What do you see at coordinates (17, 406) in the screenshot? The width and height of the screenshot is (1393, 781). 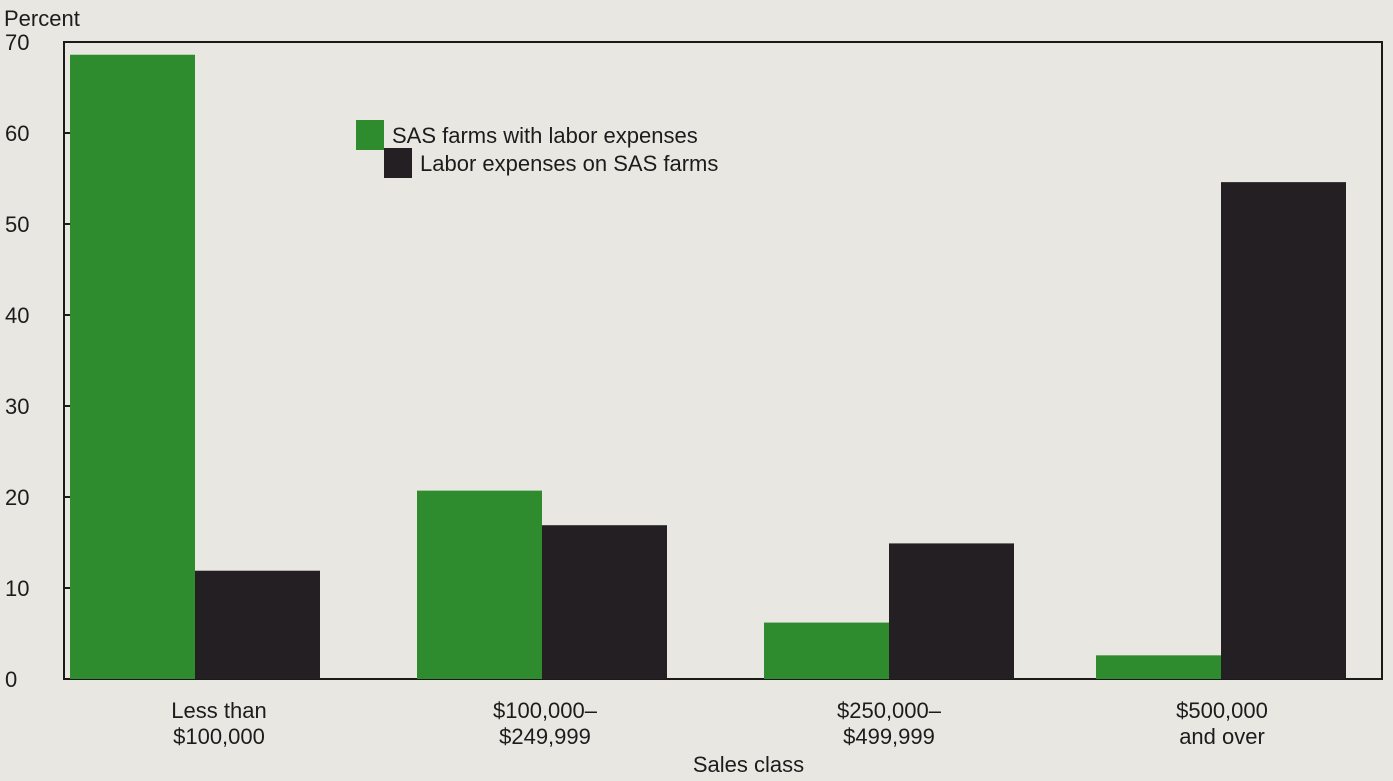 I see `y-tick-label: 30` at bounding box center [17, 406].